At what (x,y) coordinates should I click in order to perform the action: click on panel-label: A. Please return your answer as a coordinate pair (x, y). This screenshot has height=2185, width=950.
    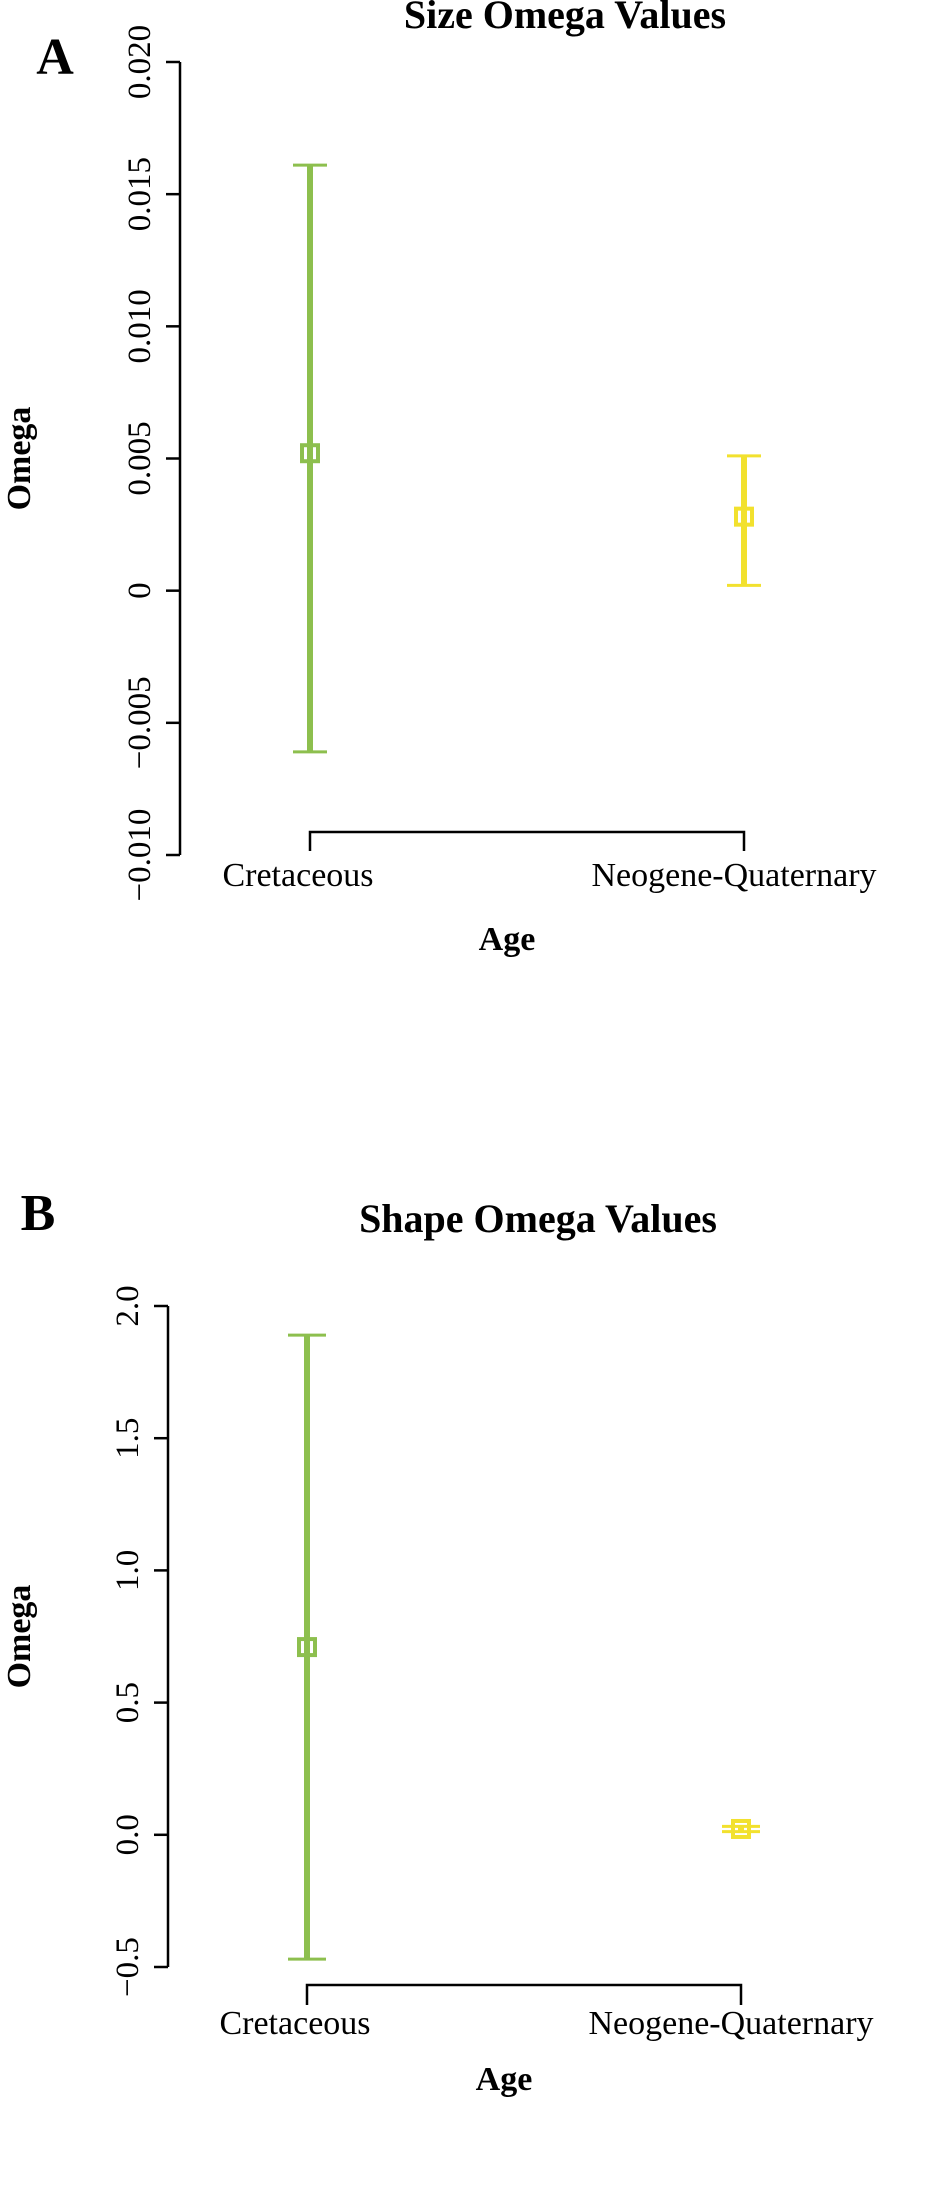
    Looking at the image, I should click on (55, 57).